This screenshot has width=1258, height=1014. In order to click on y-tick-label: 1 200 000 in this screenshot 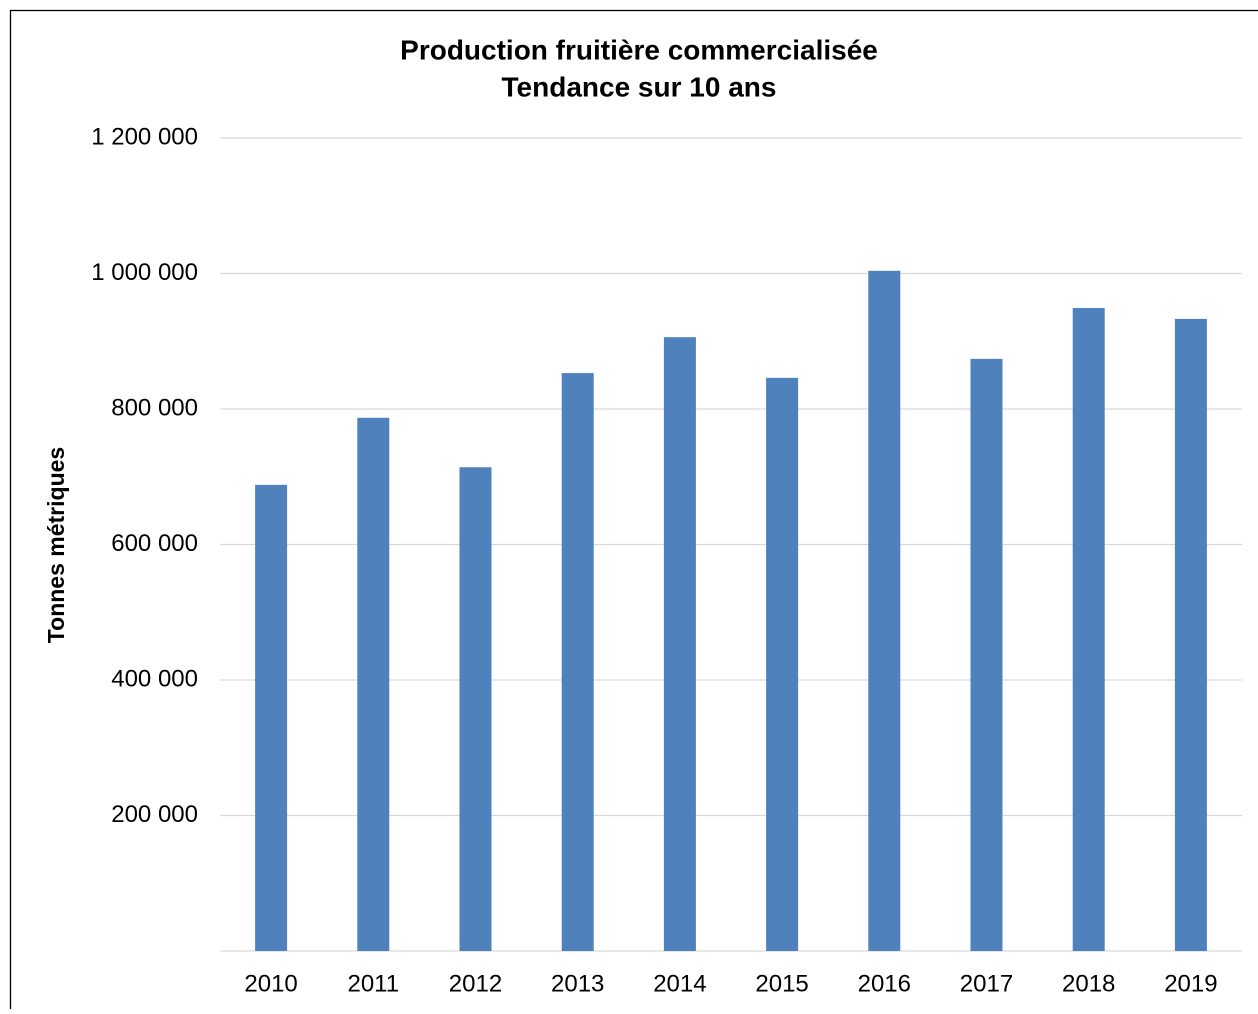, I will do `click(144, 136)`.